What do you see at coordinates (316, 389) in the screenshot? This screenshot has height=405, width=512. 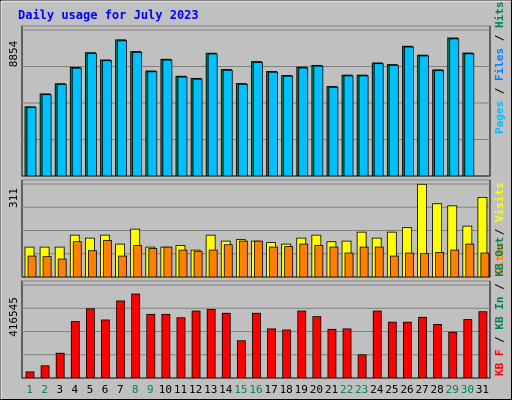 I see `x-label-day-20: 20` at bounding box center [316, 389].